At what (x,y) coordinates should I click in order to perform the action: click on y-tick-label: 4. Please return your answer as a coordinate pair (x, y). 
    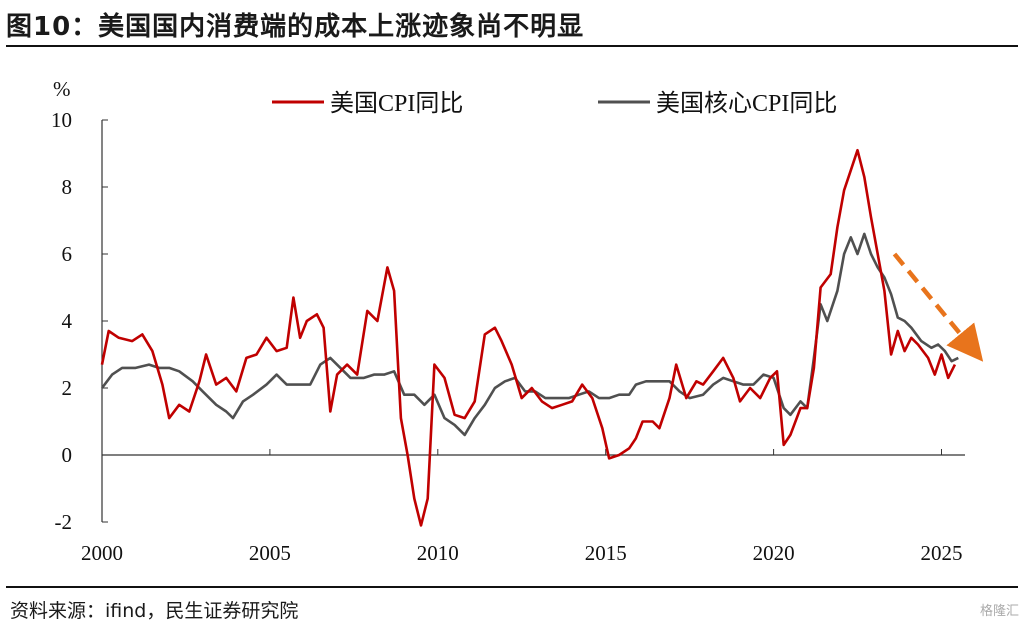
    Looking at the image, I should click on (67, 321).